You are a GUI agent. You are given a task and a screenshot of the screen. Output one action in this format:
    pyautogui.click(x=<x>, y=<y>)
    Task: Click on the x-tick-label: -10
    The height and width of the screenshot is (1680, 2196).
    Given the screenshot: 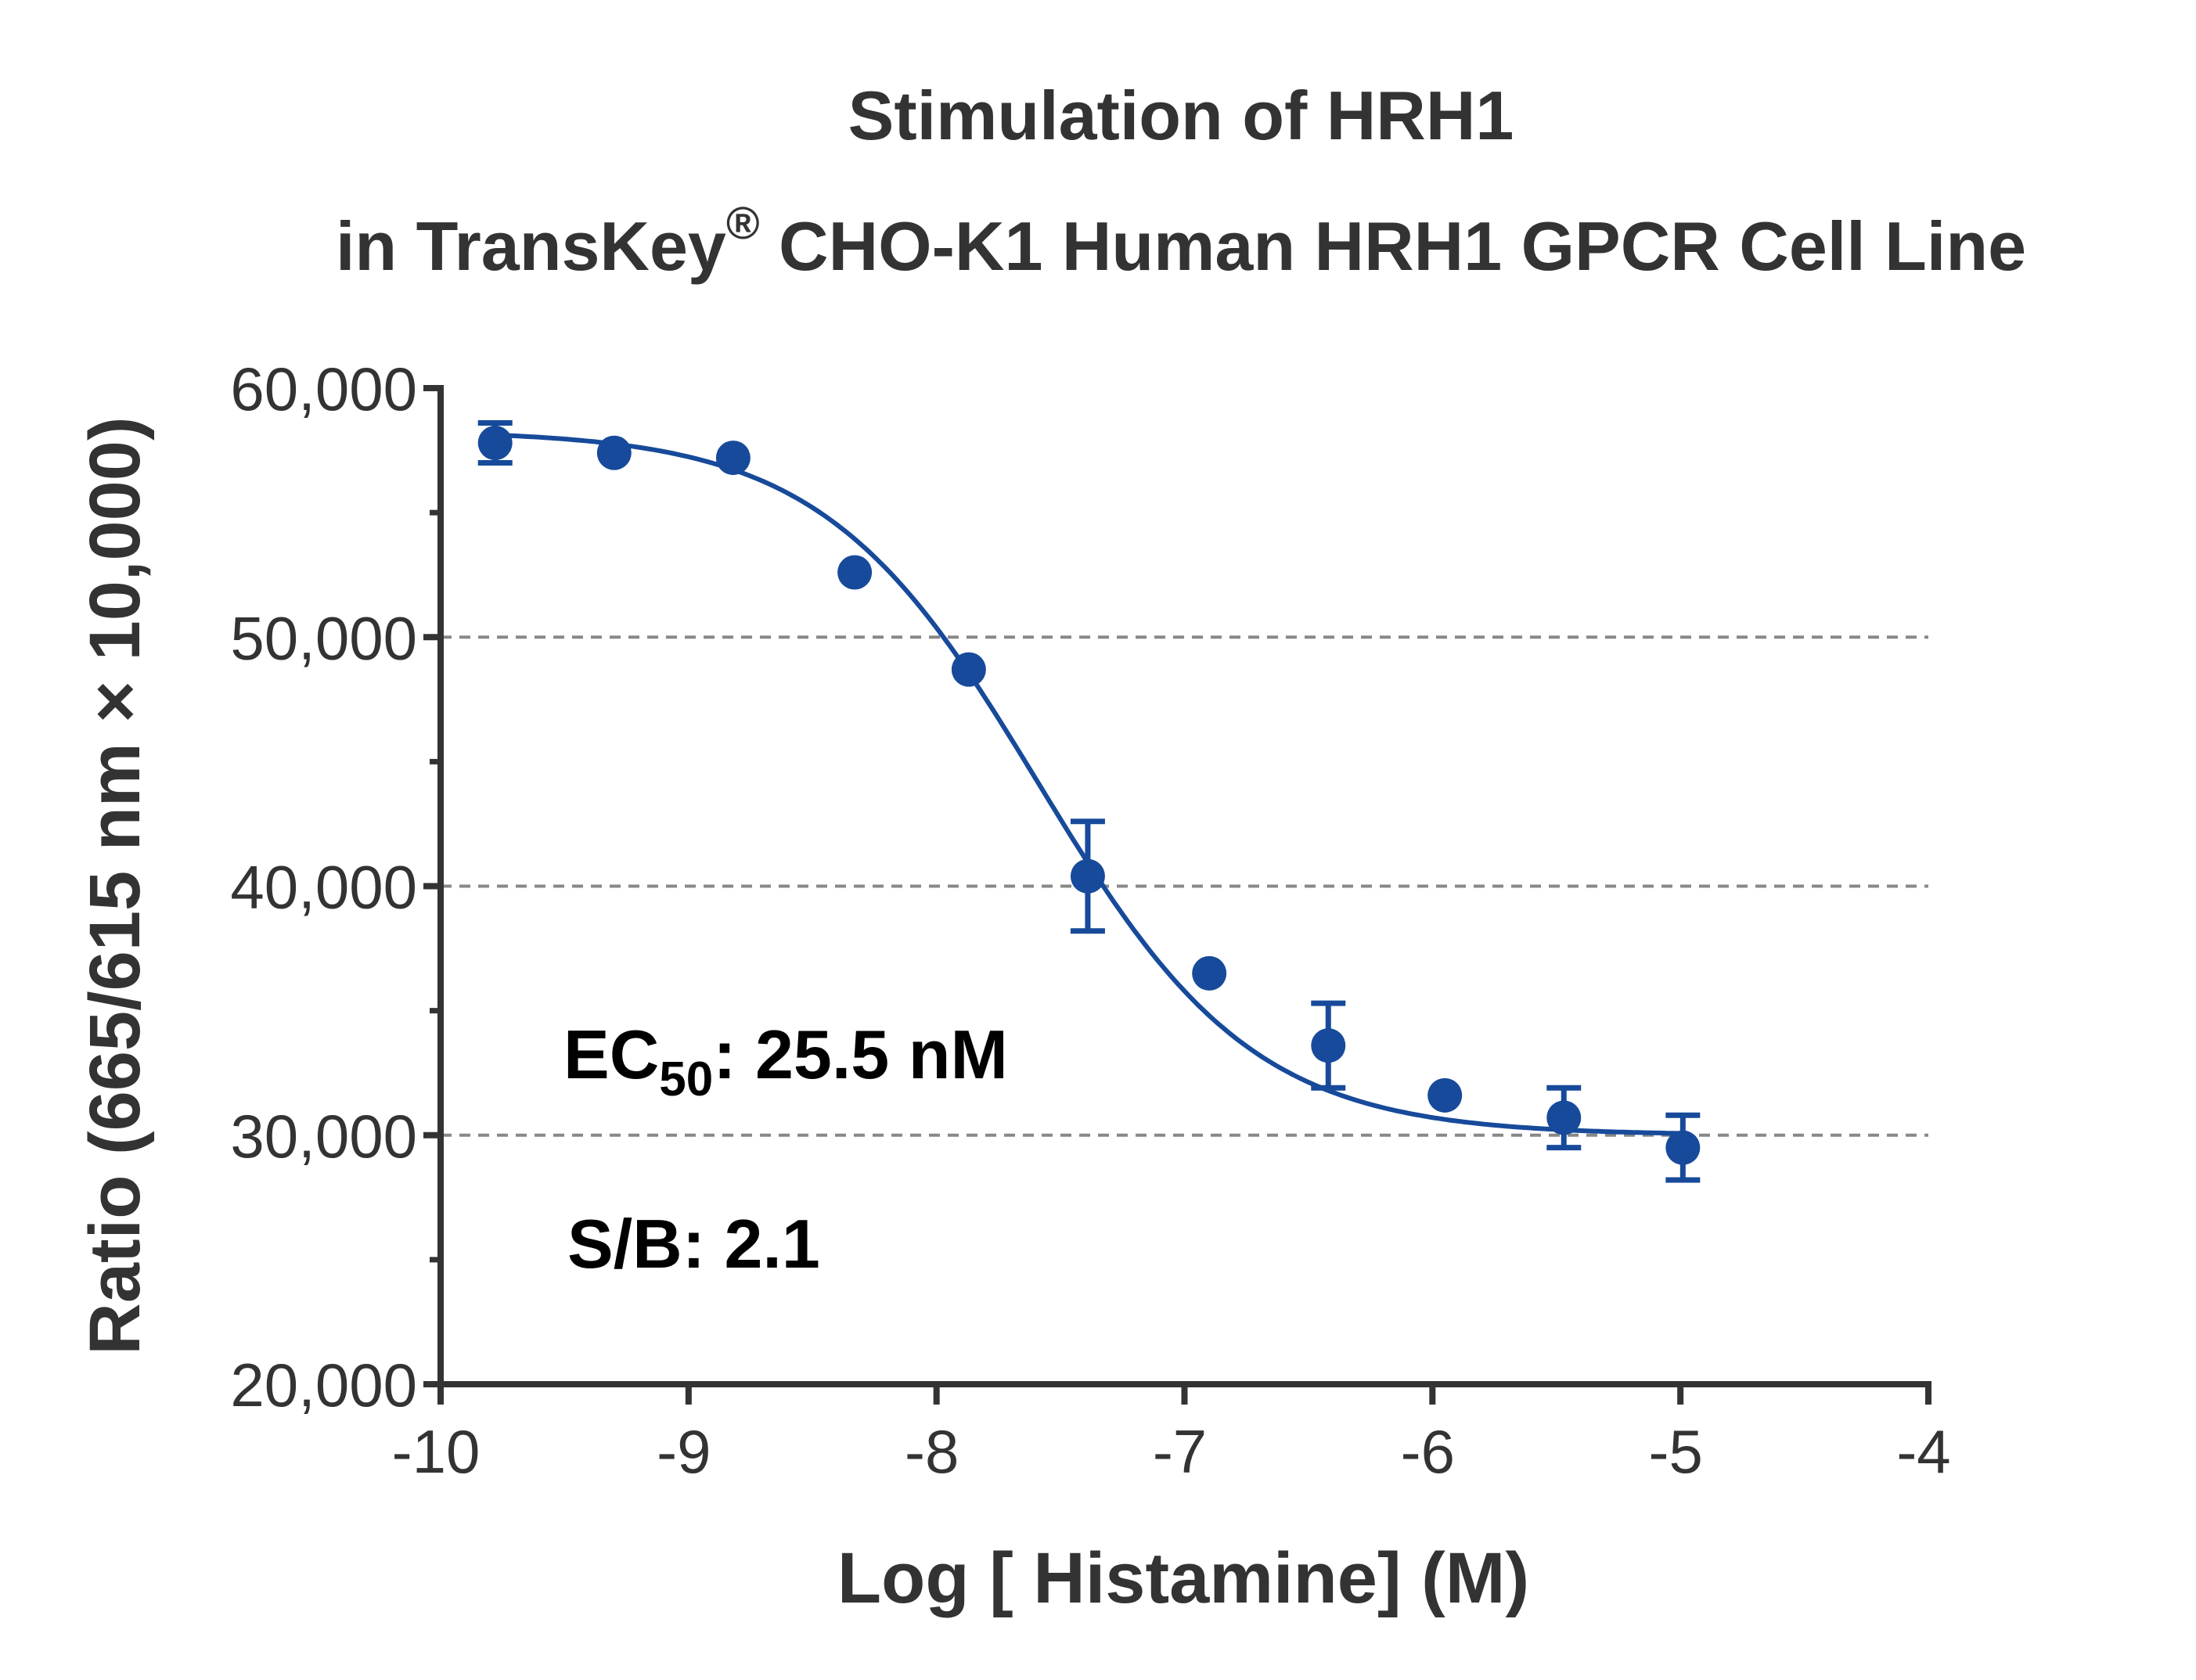 What is the action you would take?
    pyautogui.click(x=436, y=1451)
    